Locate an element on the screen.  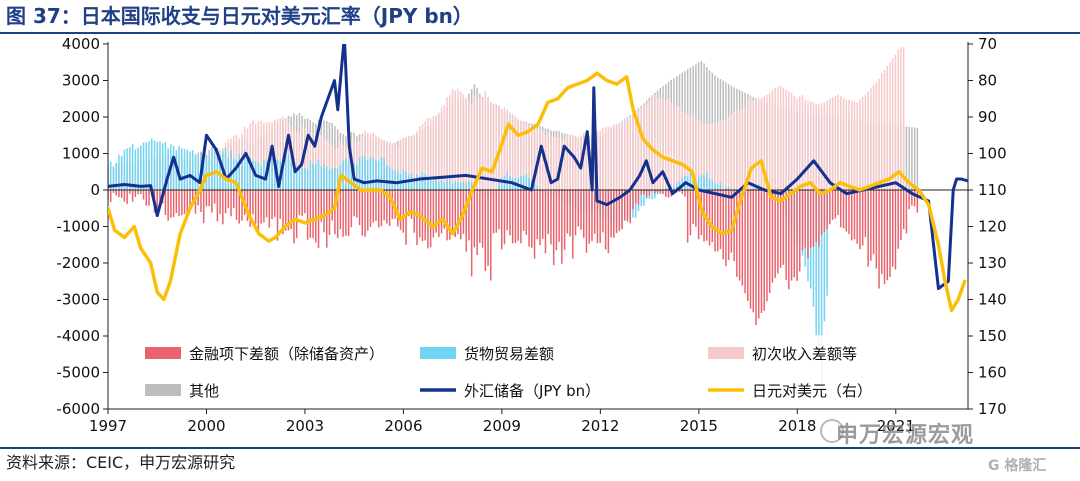
corner-tag: G 格隆汇 is located at coordinates (1017, 466).